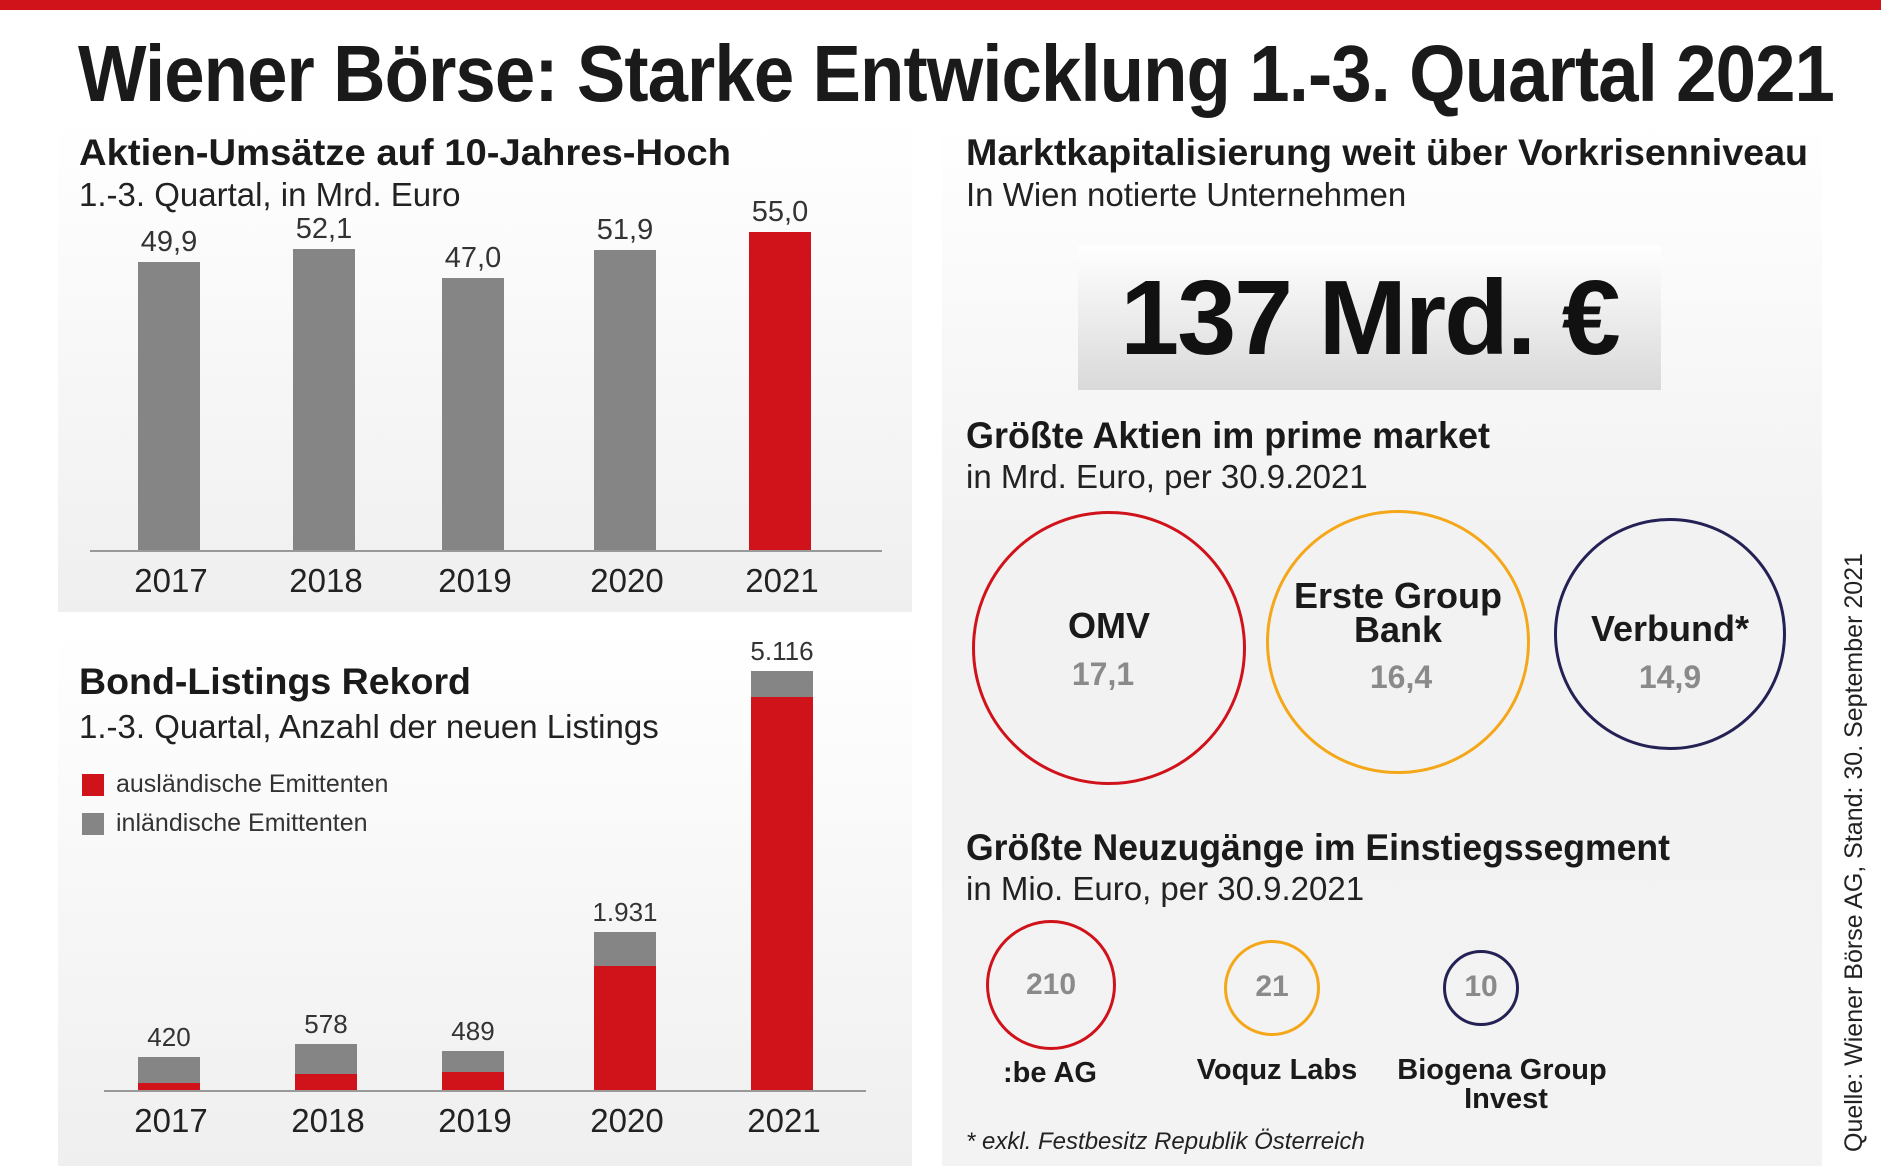 Image resolution: width=1881 pixels, height=1166 pixels. What do you see at coordinates (780, 212) in the screenshot?
I see `turnover-value-label: 55,0` at bounding box center [780, 212].